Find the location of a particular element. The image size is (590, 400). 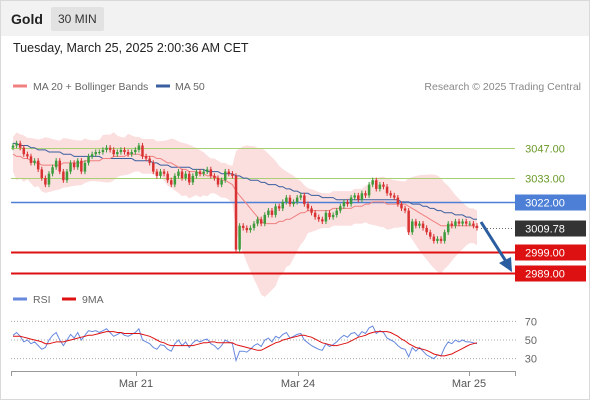

support-2-tag is located at coordinates (550, 273).